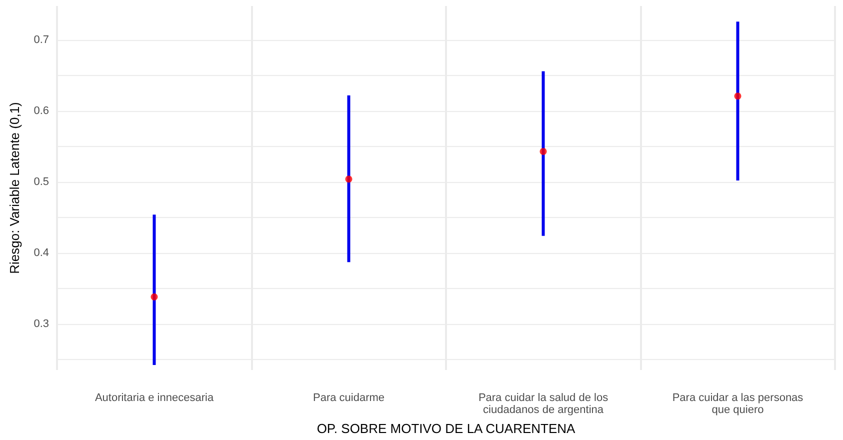  I want to click on y-tick-label: 0.4, so click(41, 252).